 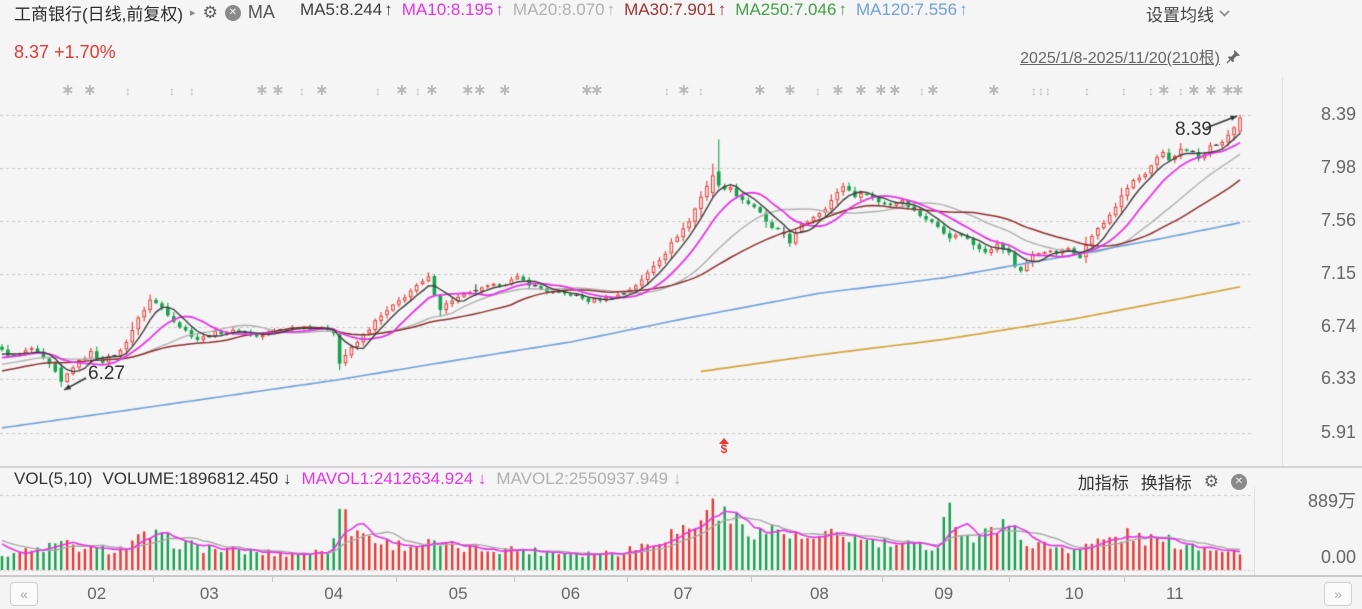 I want to click on month-label: 02, so click(x=97, y=593).